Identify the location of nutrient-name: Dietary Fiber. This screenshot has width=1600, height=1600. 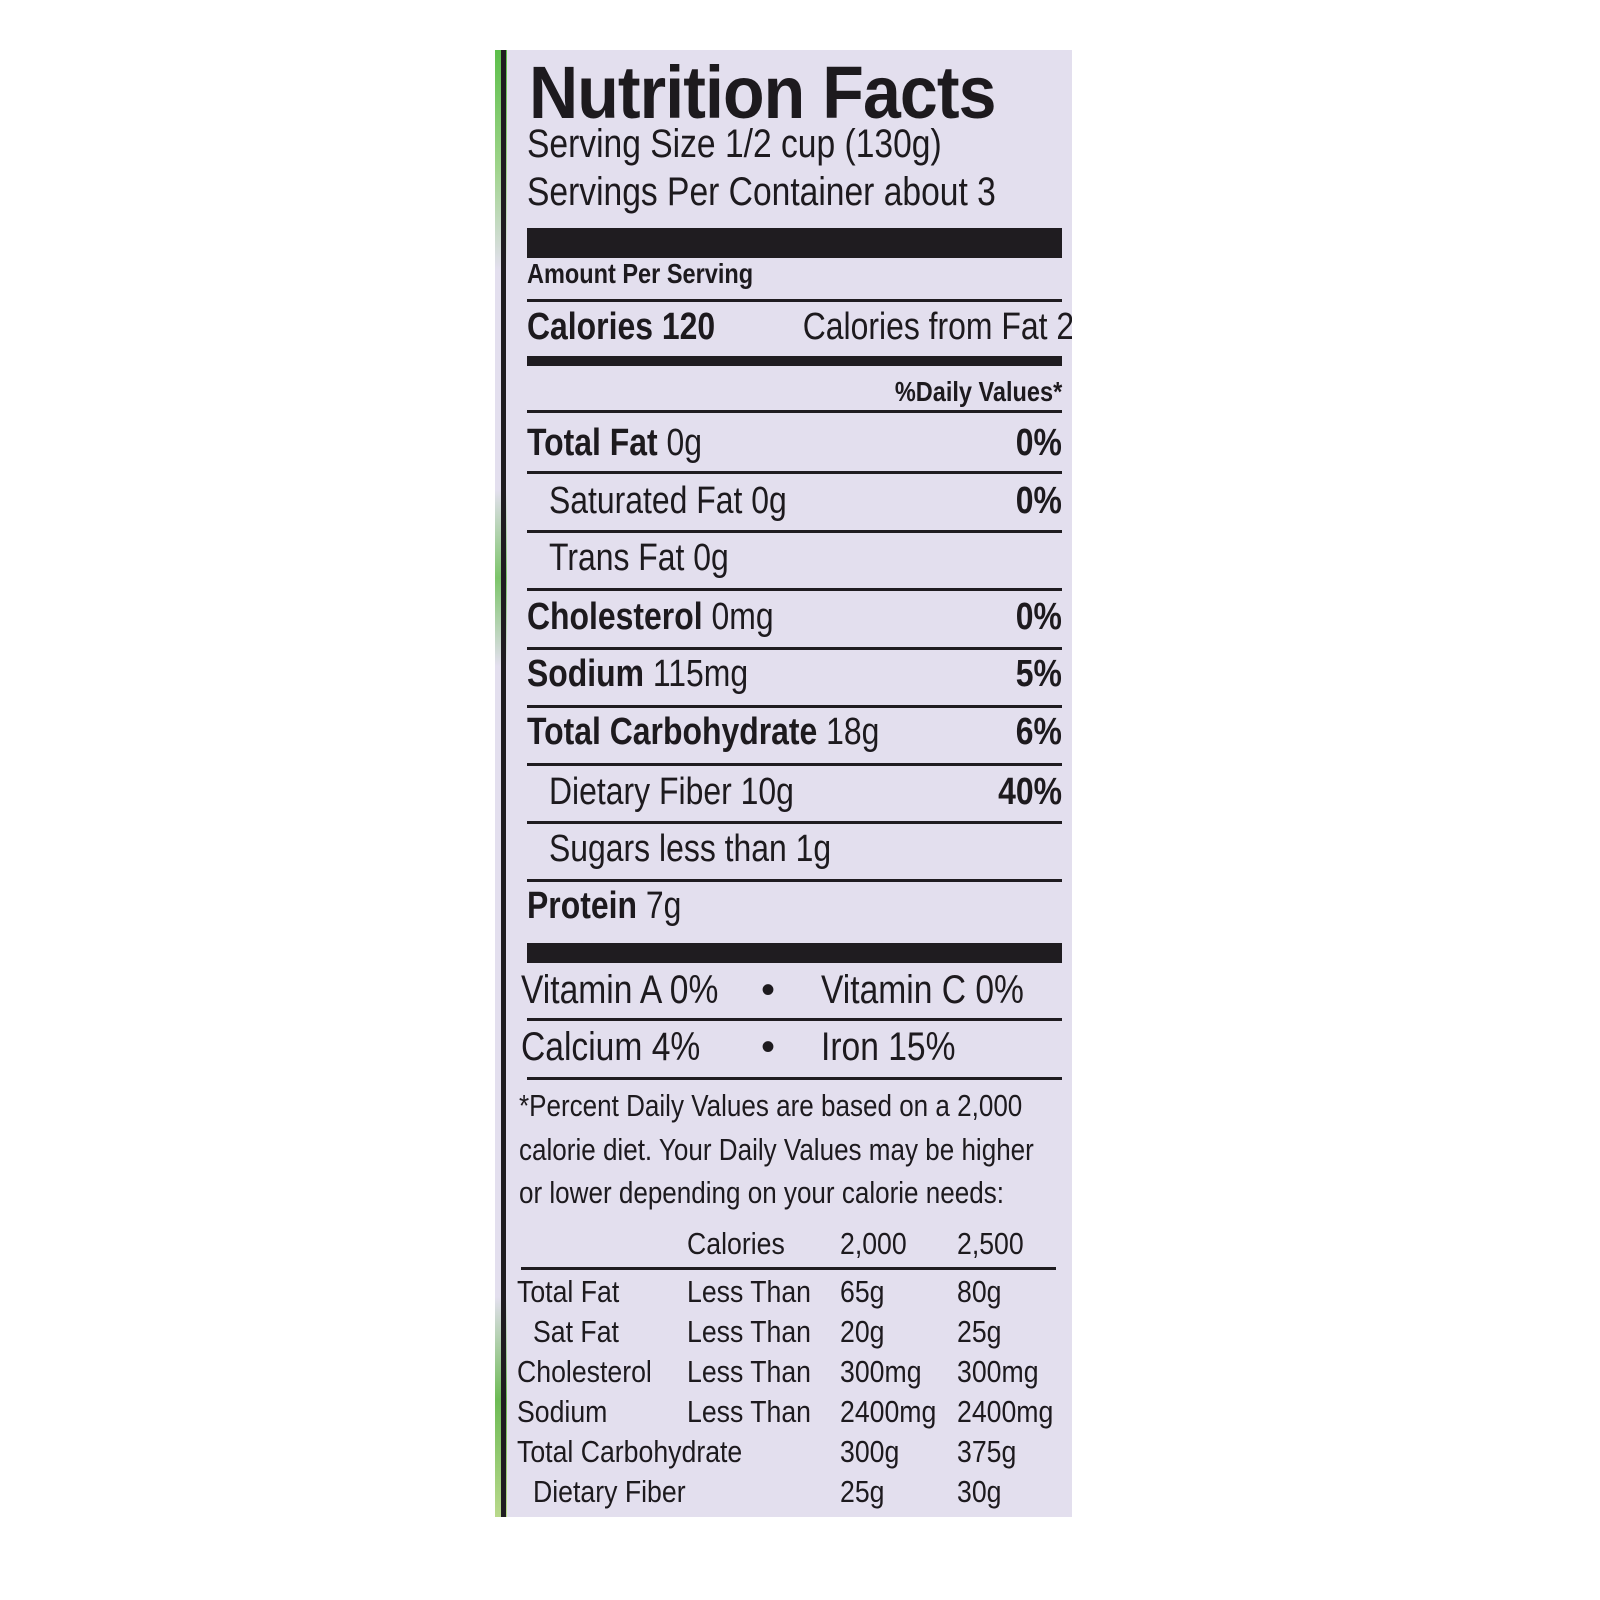
(640, 792).